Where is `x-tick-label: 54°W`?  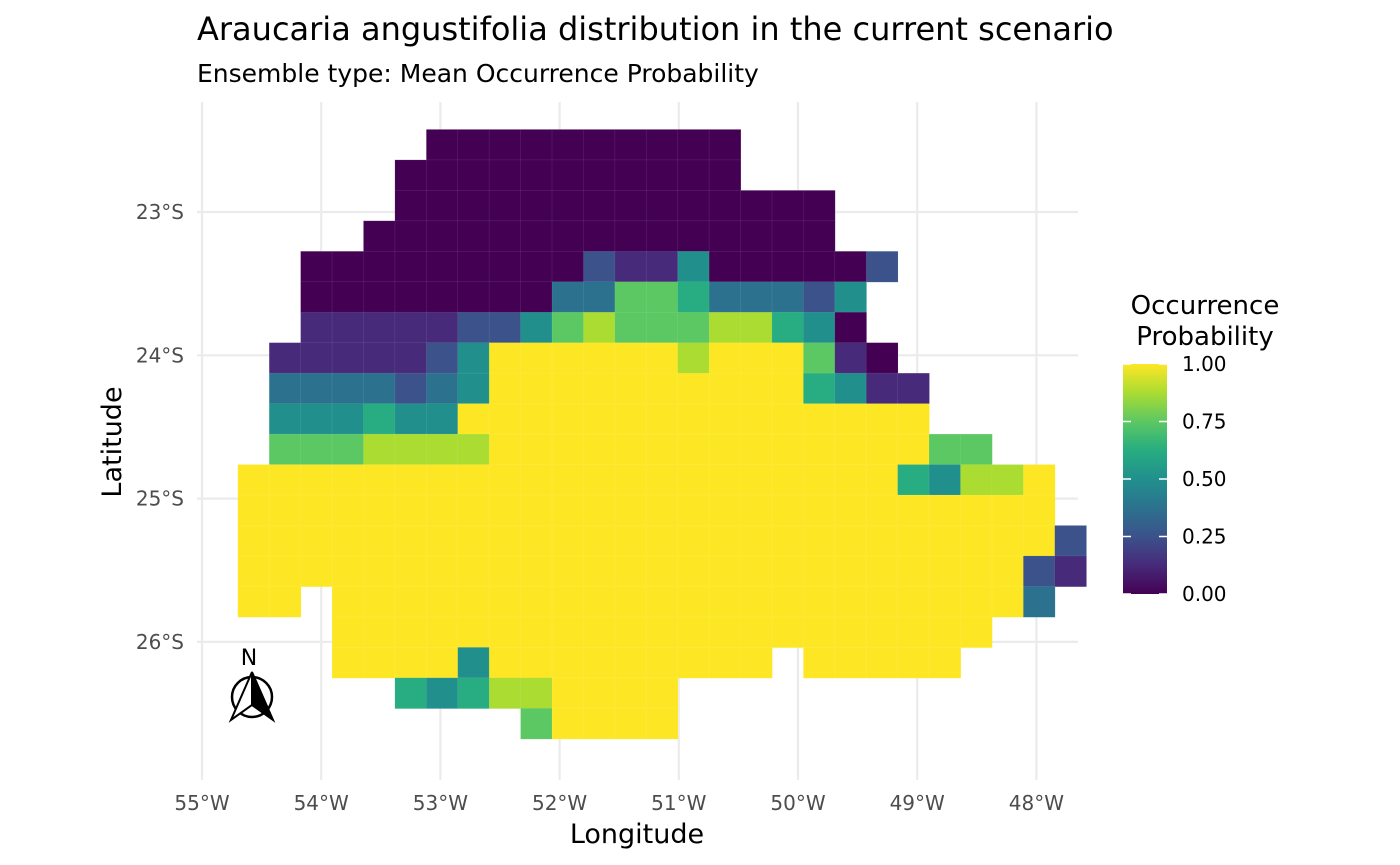
x-tick-label: 54°W is located at coordinates (321, 803).